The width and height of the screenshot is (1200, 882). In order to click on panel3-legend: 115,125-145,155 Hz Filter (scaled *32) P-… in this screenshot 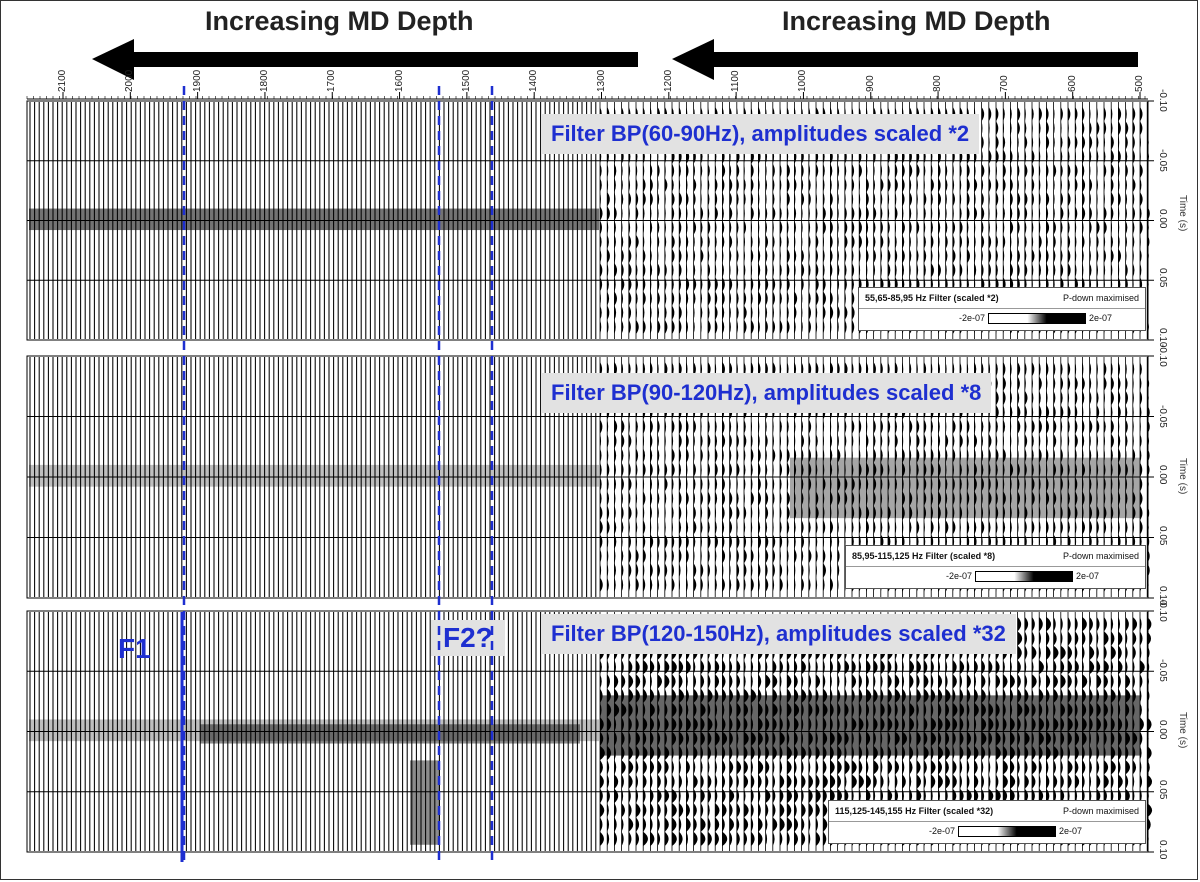, I will do `click(987, 822)`.